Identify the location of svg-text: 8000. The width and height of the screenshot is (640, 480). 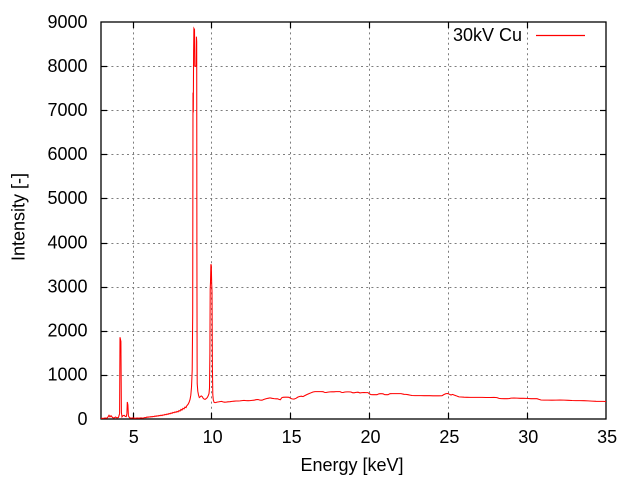
(67, 66).